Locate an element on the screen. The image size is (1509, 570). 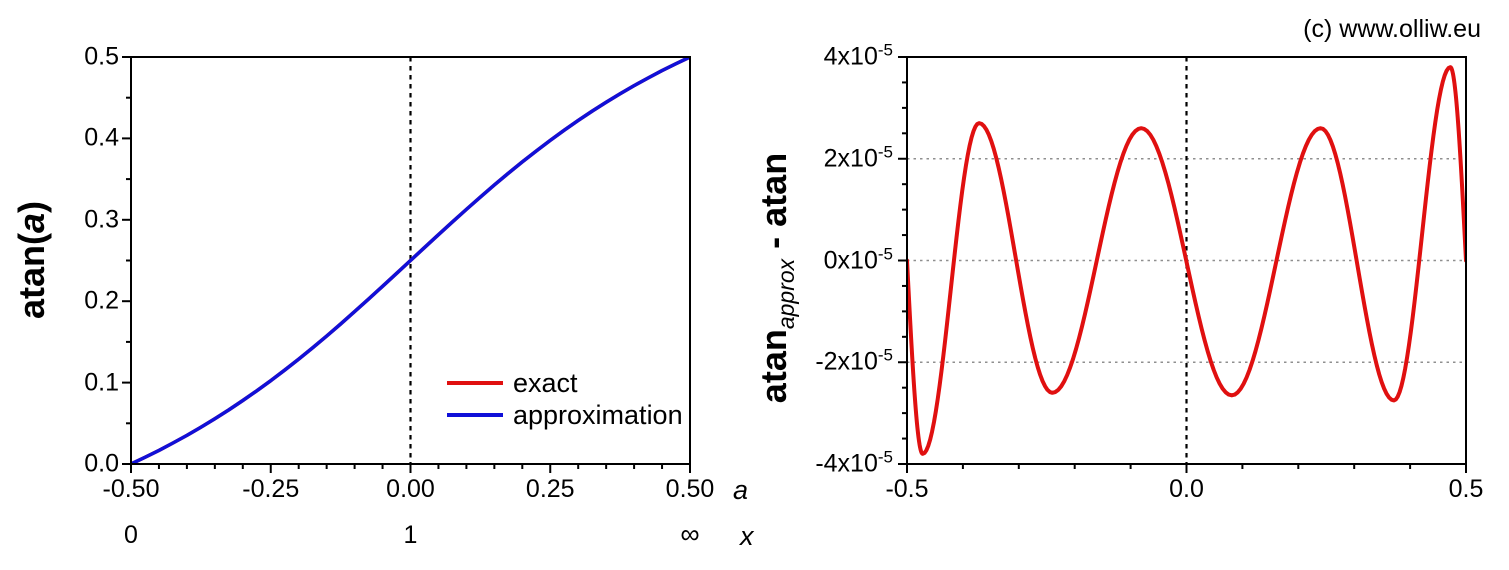
legend-label-exact: exact is located at coordinates (545, 382).